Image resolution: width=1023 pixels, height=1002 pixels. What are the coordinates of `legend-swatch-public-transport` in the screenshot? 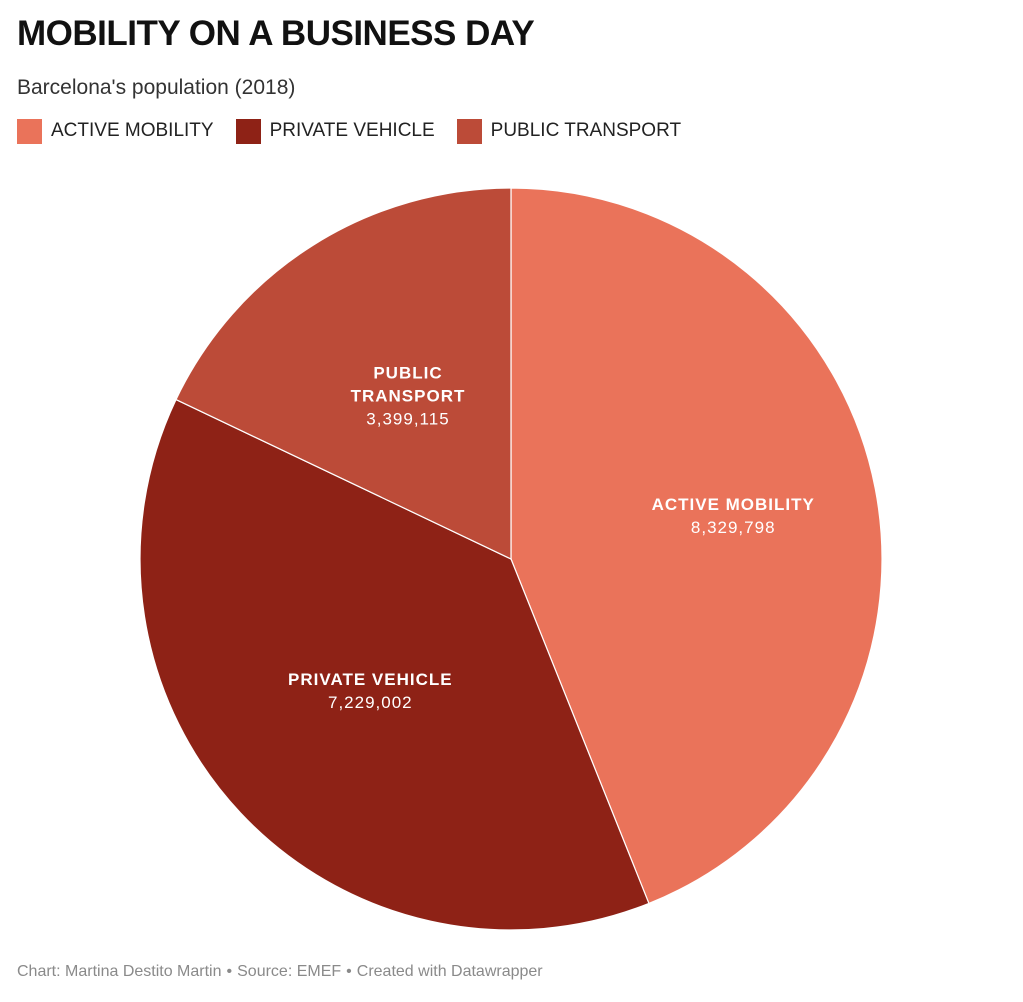 It's located at (469, 131).